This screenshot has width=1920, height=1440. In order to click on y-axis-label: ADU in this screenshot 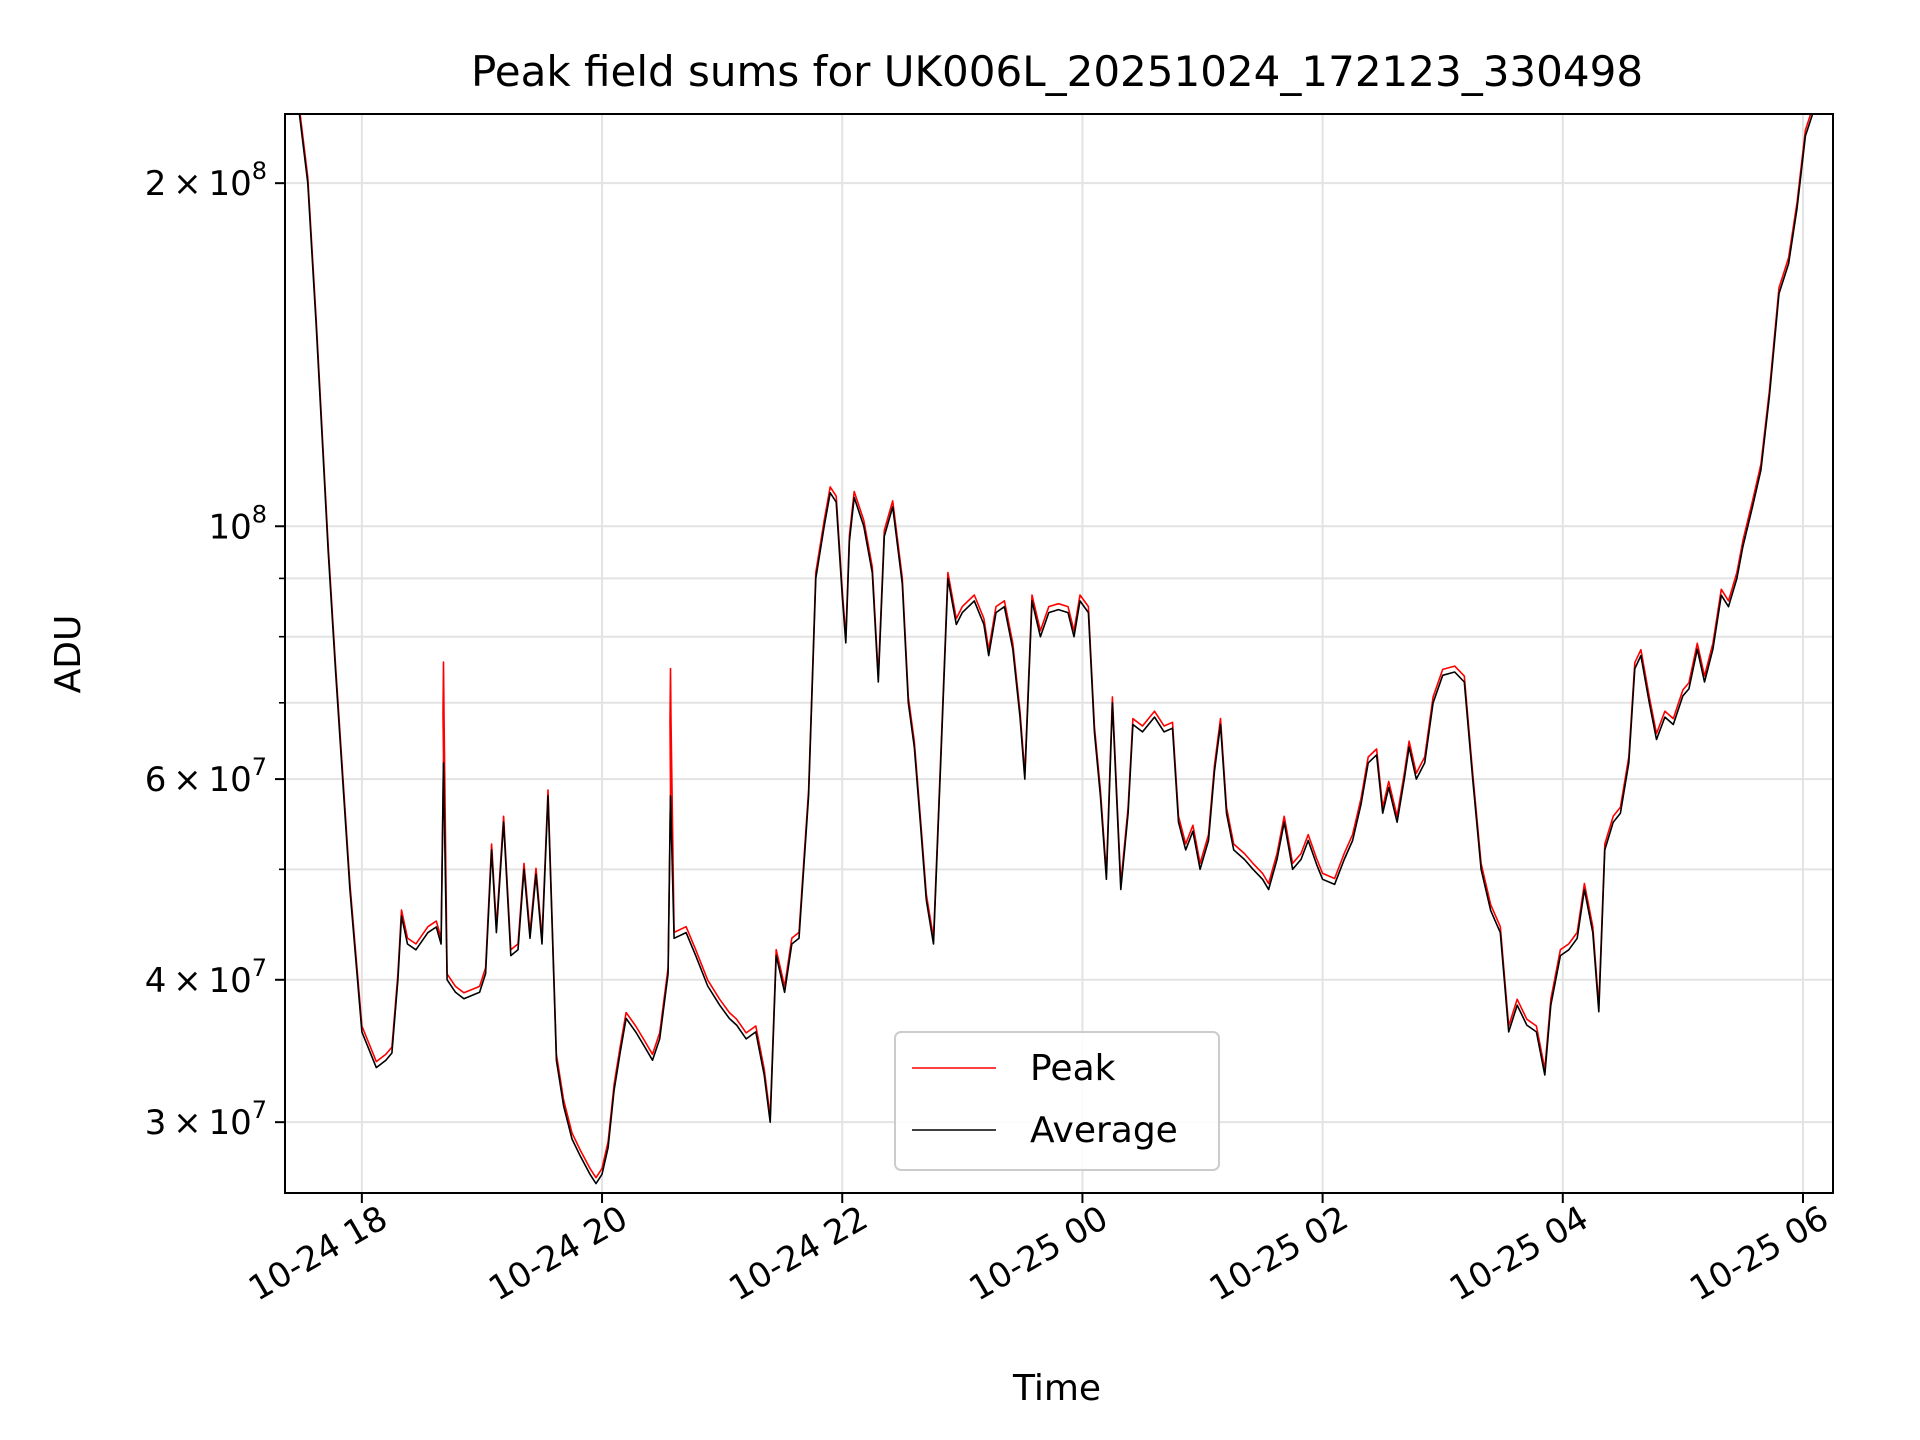, I will do `click(68, 654)`.